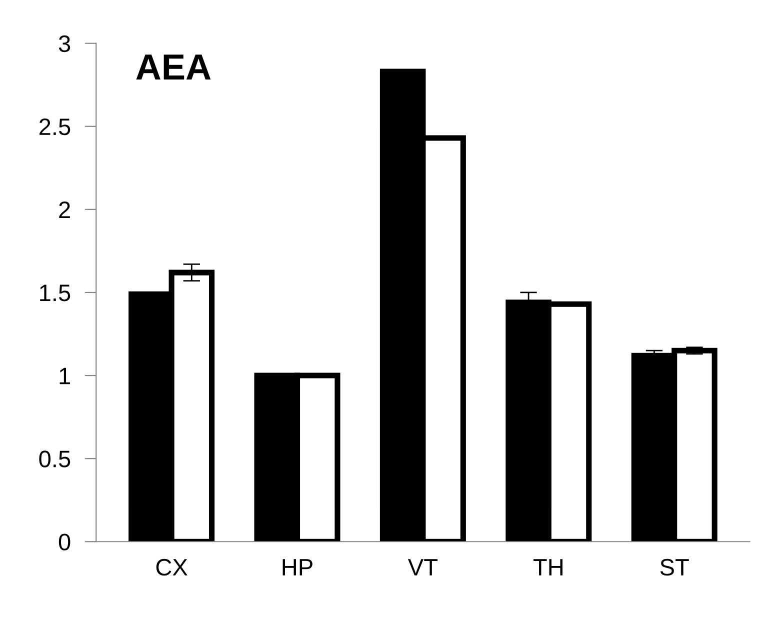  I want to click on y-tick-label: 0, so click(64, 542).